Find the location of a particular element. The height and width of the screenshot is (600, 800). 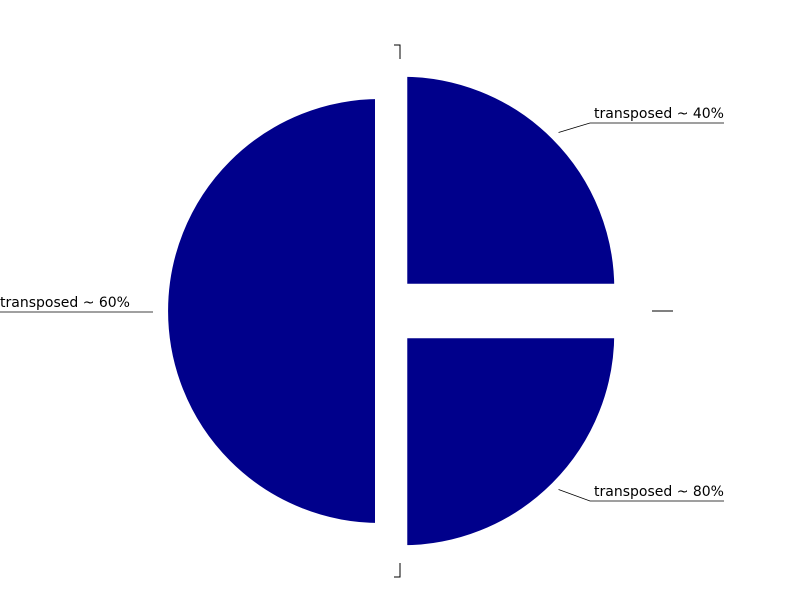

slice-label-1: transposed ~ 80% is located at coordinates (659, 492).